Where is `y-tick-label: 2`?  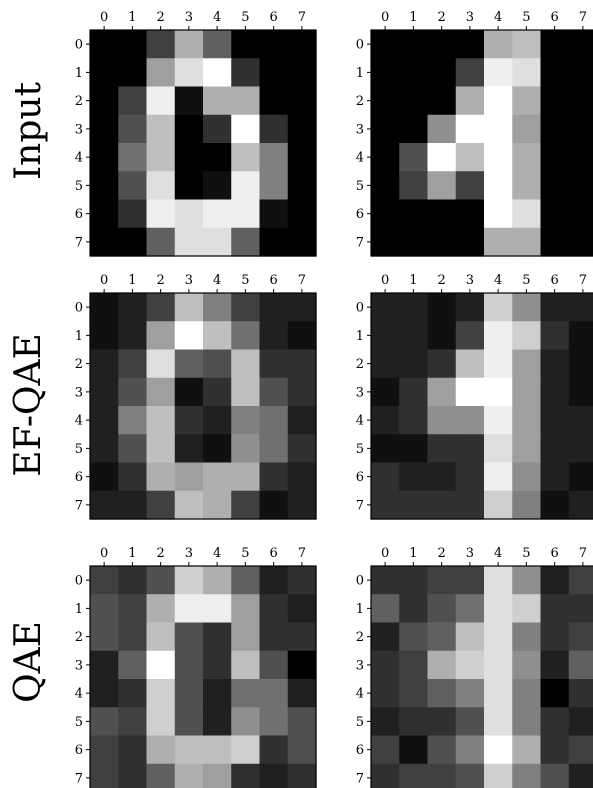 y-tick-label: 2 is located at coordinates (360, 637).